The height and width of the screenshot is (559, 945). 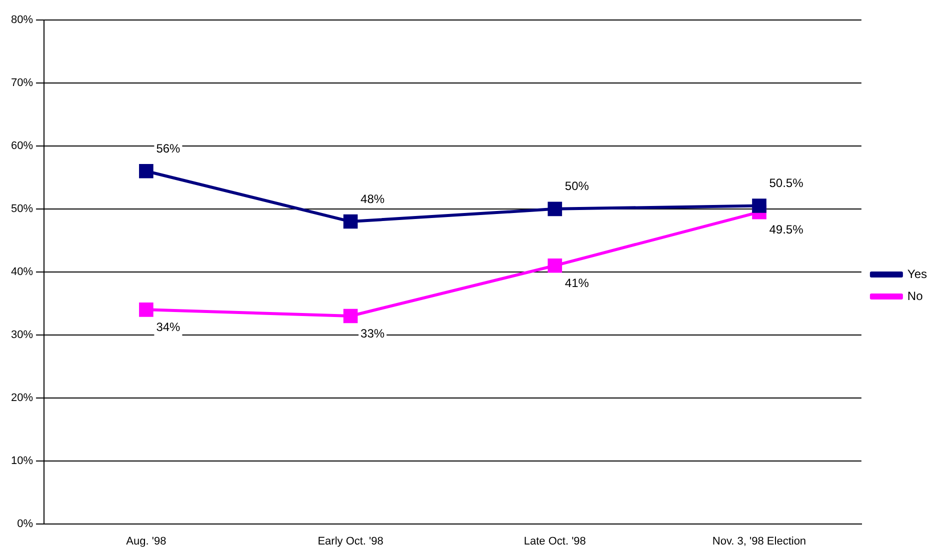 What do you see at coordinates (22, 272) in the screenshot?
I see `y-tick-label: 40%` at bounding box center [22, 272].